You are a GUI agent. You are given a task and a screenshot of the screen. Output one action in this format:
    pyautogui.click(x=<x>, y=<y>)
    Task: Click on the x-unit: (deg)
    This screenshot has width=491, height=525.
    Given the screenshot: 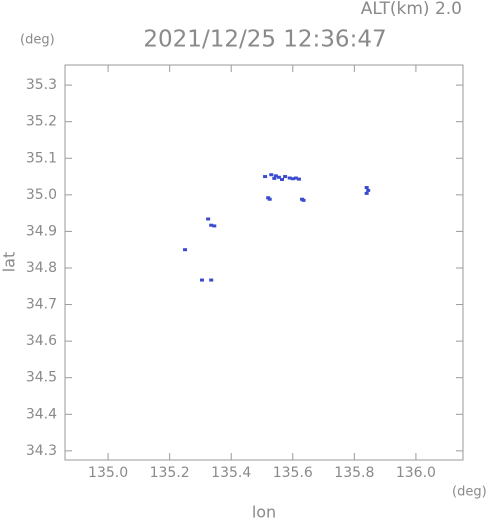 What is the action you would take?
    pyautogui.click(x=469, y=492)
    